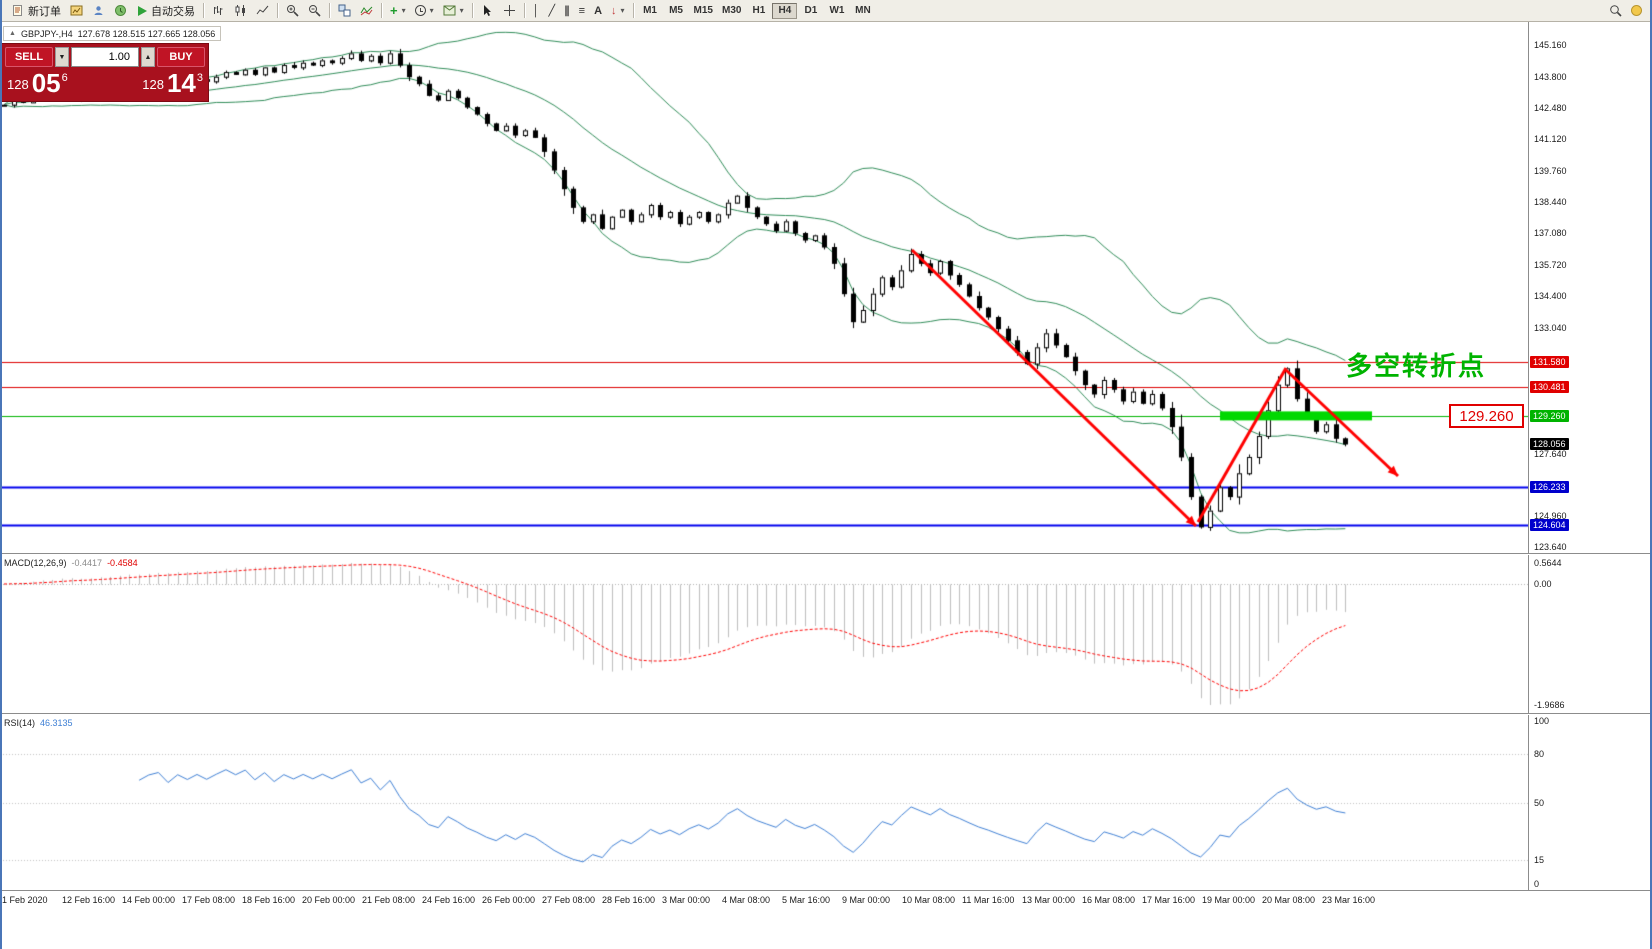 This screenshot has width=1652, height=949. What do you see at coordinates (785, 10) in the screenshot?
I see `timeframe-button-H4: H4` at bounding box center [785, 10].